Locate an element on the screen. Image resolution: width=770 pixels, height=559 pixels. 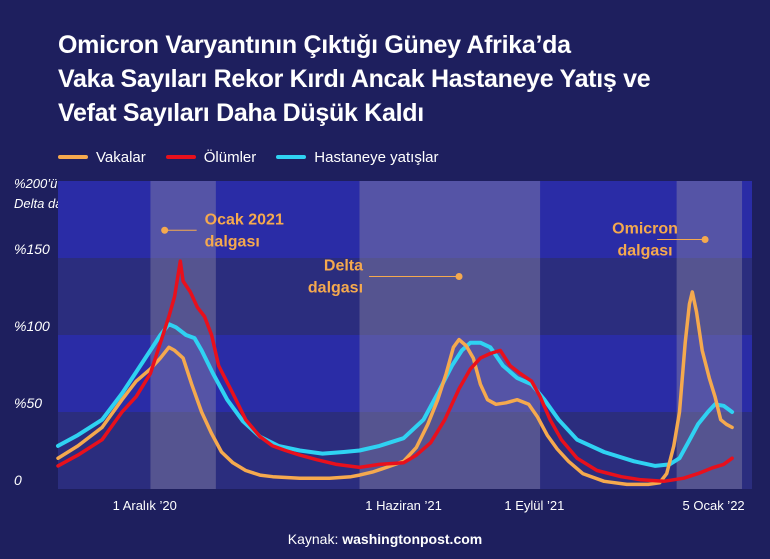
x-tick-label-1: 1 Haziran ’21 is located at coordinates (403, 505).